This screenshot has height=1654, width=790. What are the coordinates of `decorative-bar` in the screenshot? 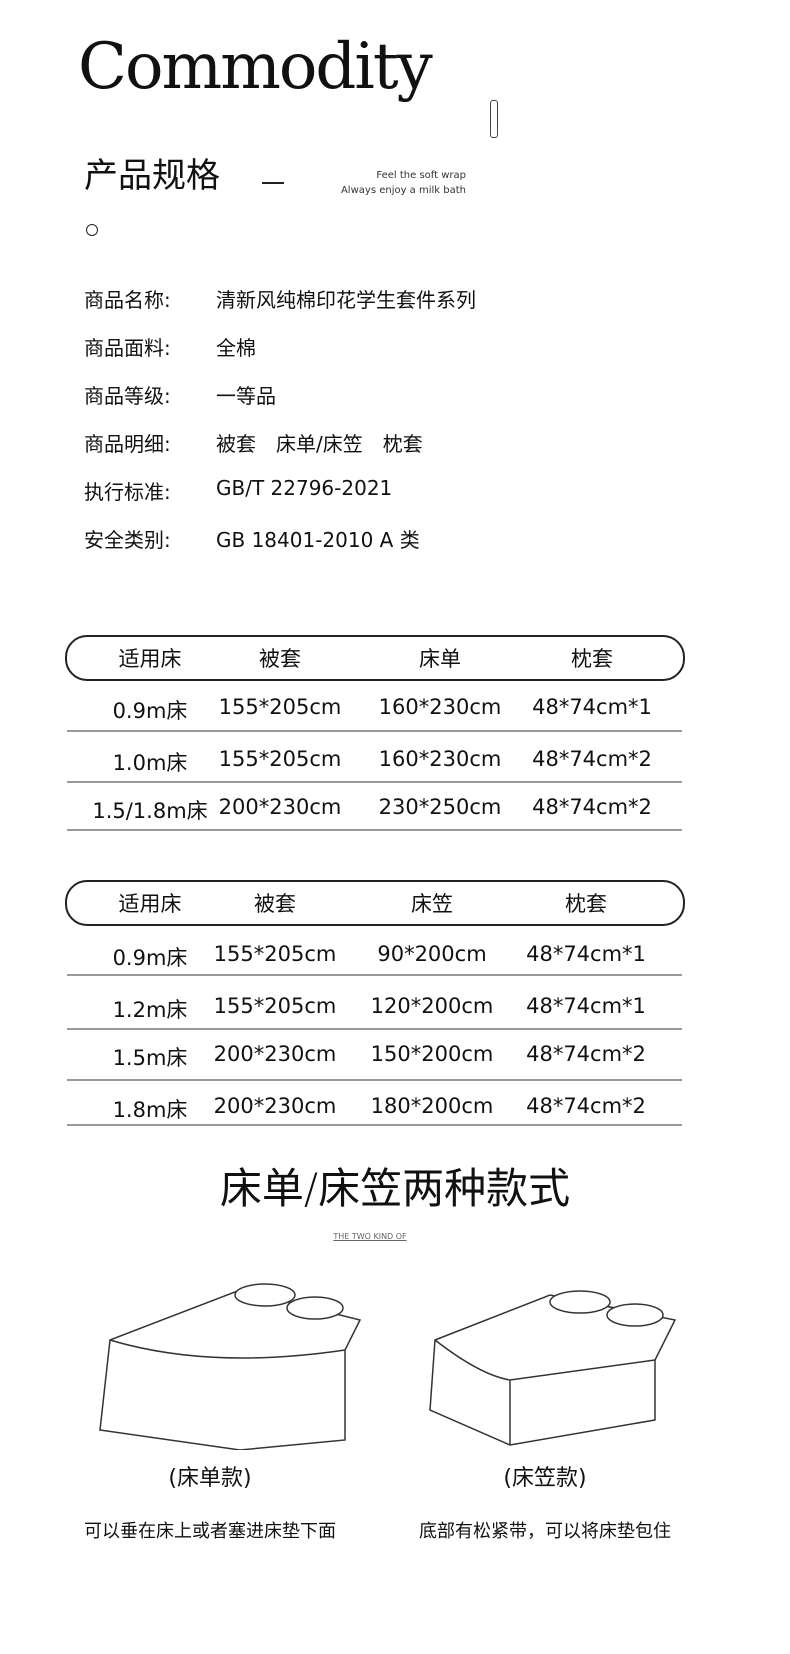 It's located at (494, 119).